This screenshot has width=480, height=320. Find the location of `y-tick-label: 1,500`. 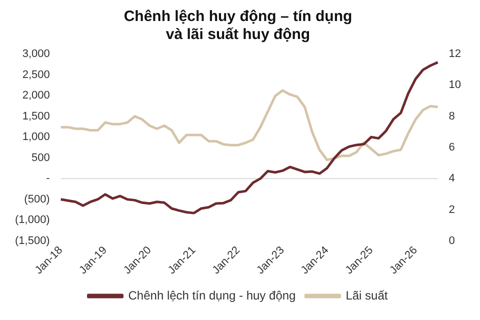

y-tick-label: 1,500 is located at coordinates (36, 116).